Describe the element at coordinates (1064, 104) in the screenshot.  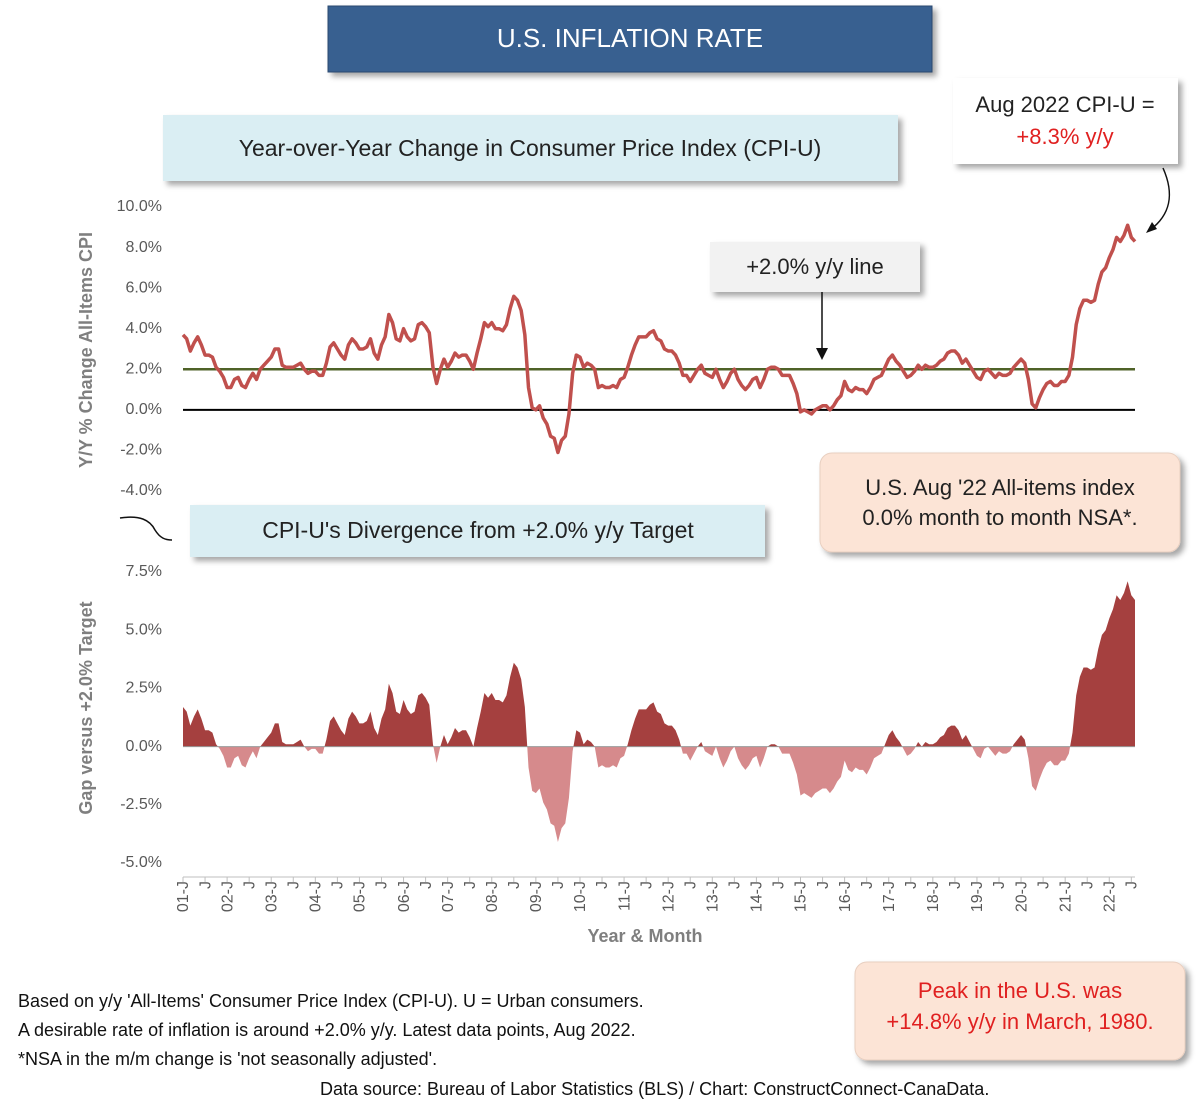
I see `annotation: Aug 2022 CPI-U =` at that location.